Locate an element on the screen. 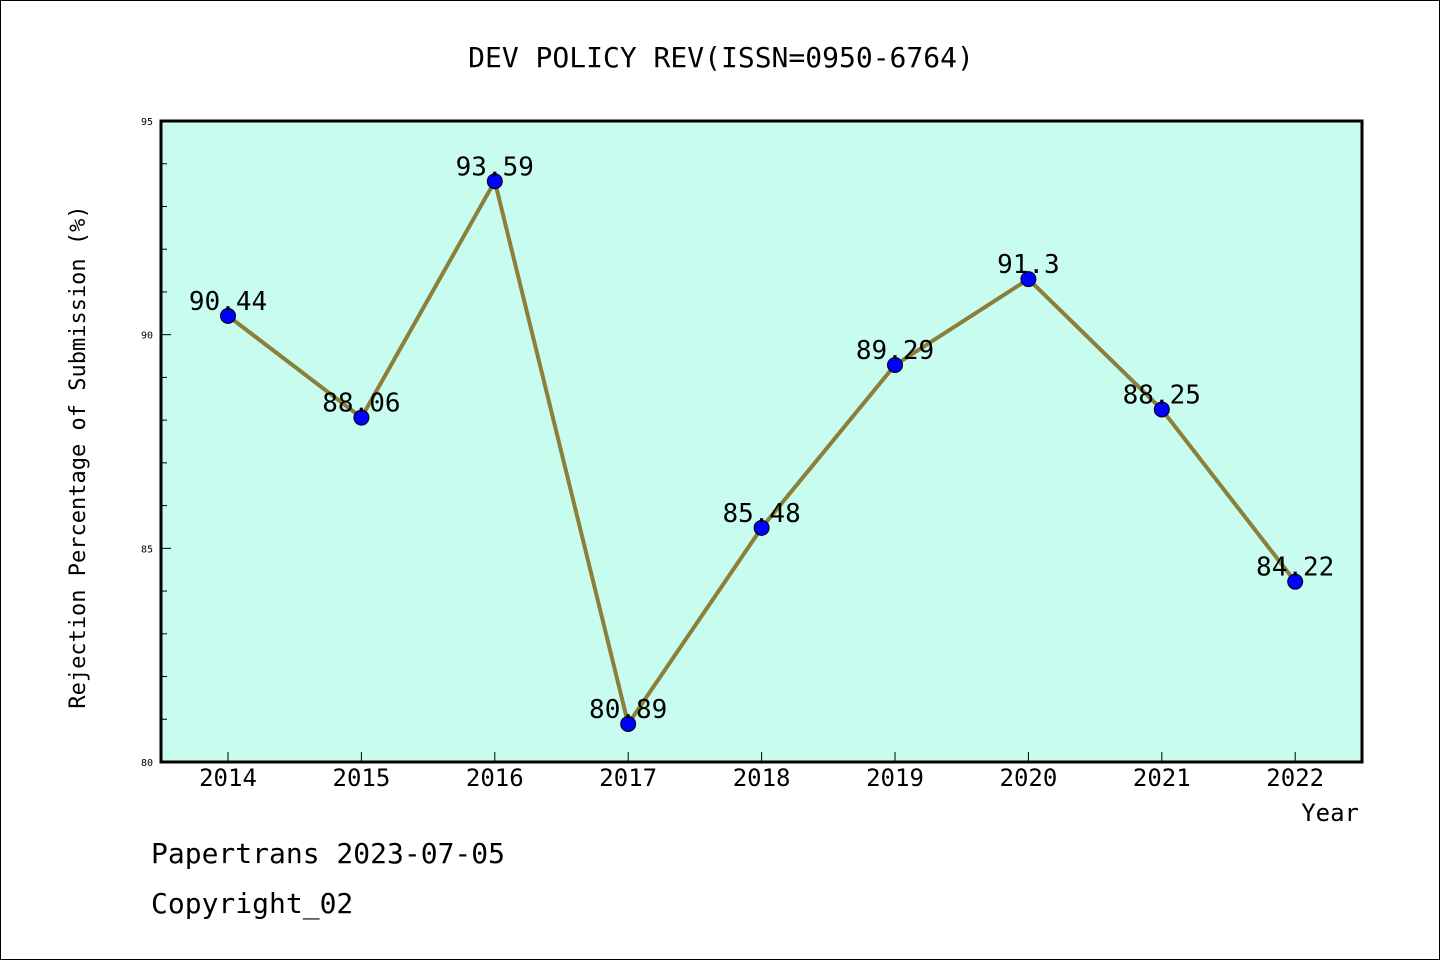 This screenshot has width=1440, height=966. x-tick-label: 2014 is located at coordinates (228, 778).